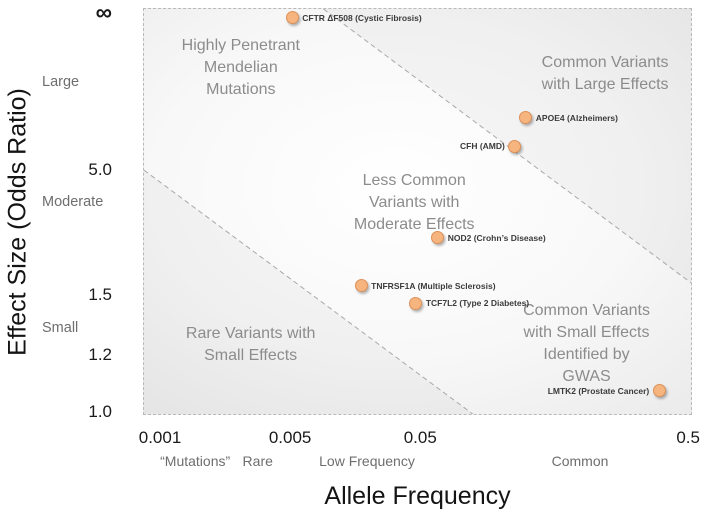 This screenshot has height=521, width=707. I want to click on region-label-line: Mendelian, so click(240, 67).